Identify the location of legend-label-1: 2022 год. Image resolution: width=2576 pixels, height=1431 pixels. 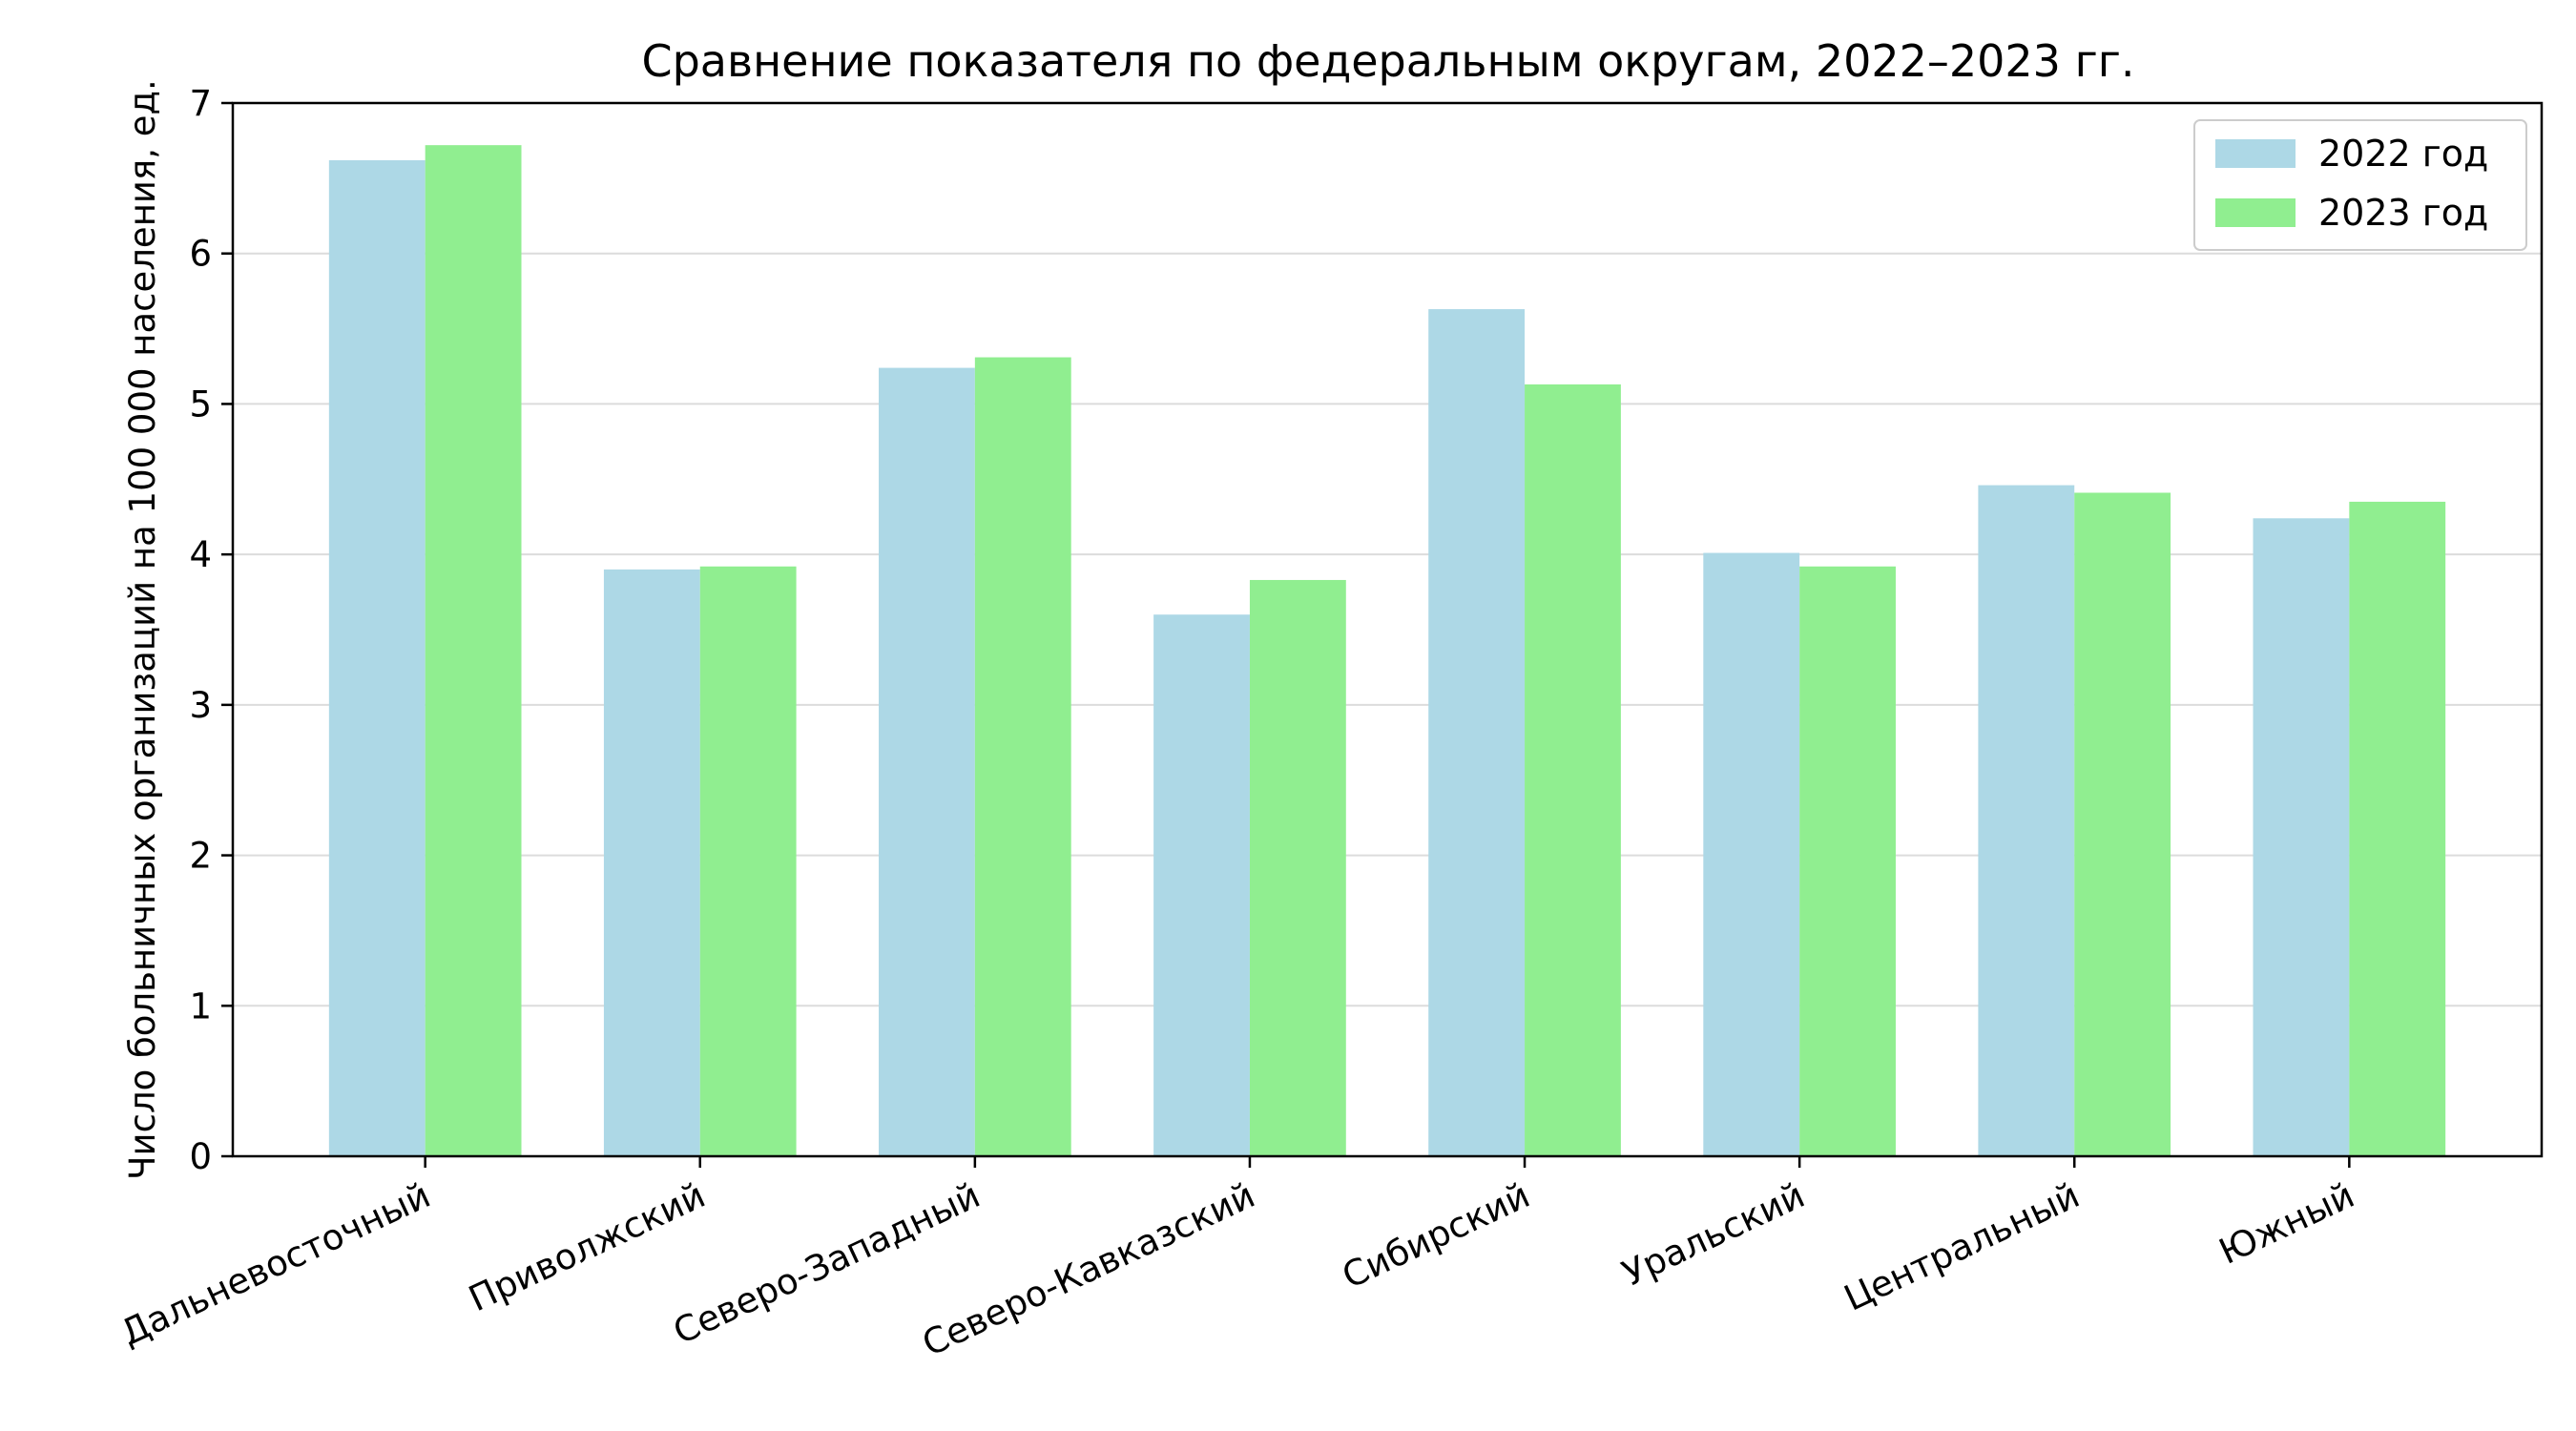
(2403, 154).